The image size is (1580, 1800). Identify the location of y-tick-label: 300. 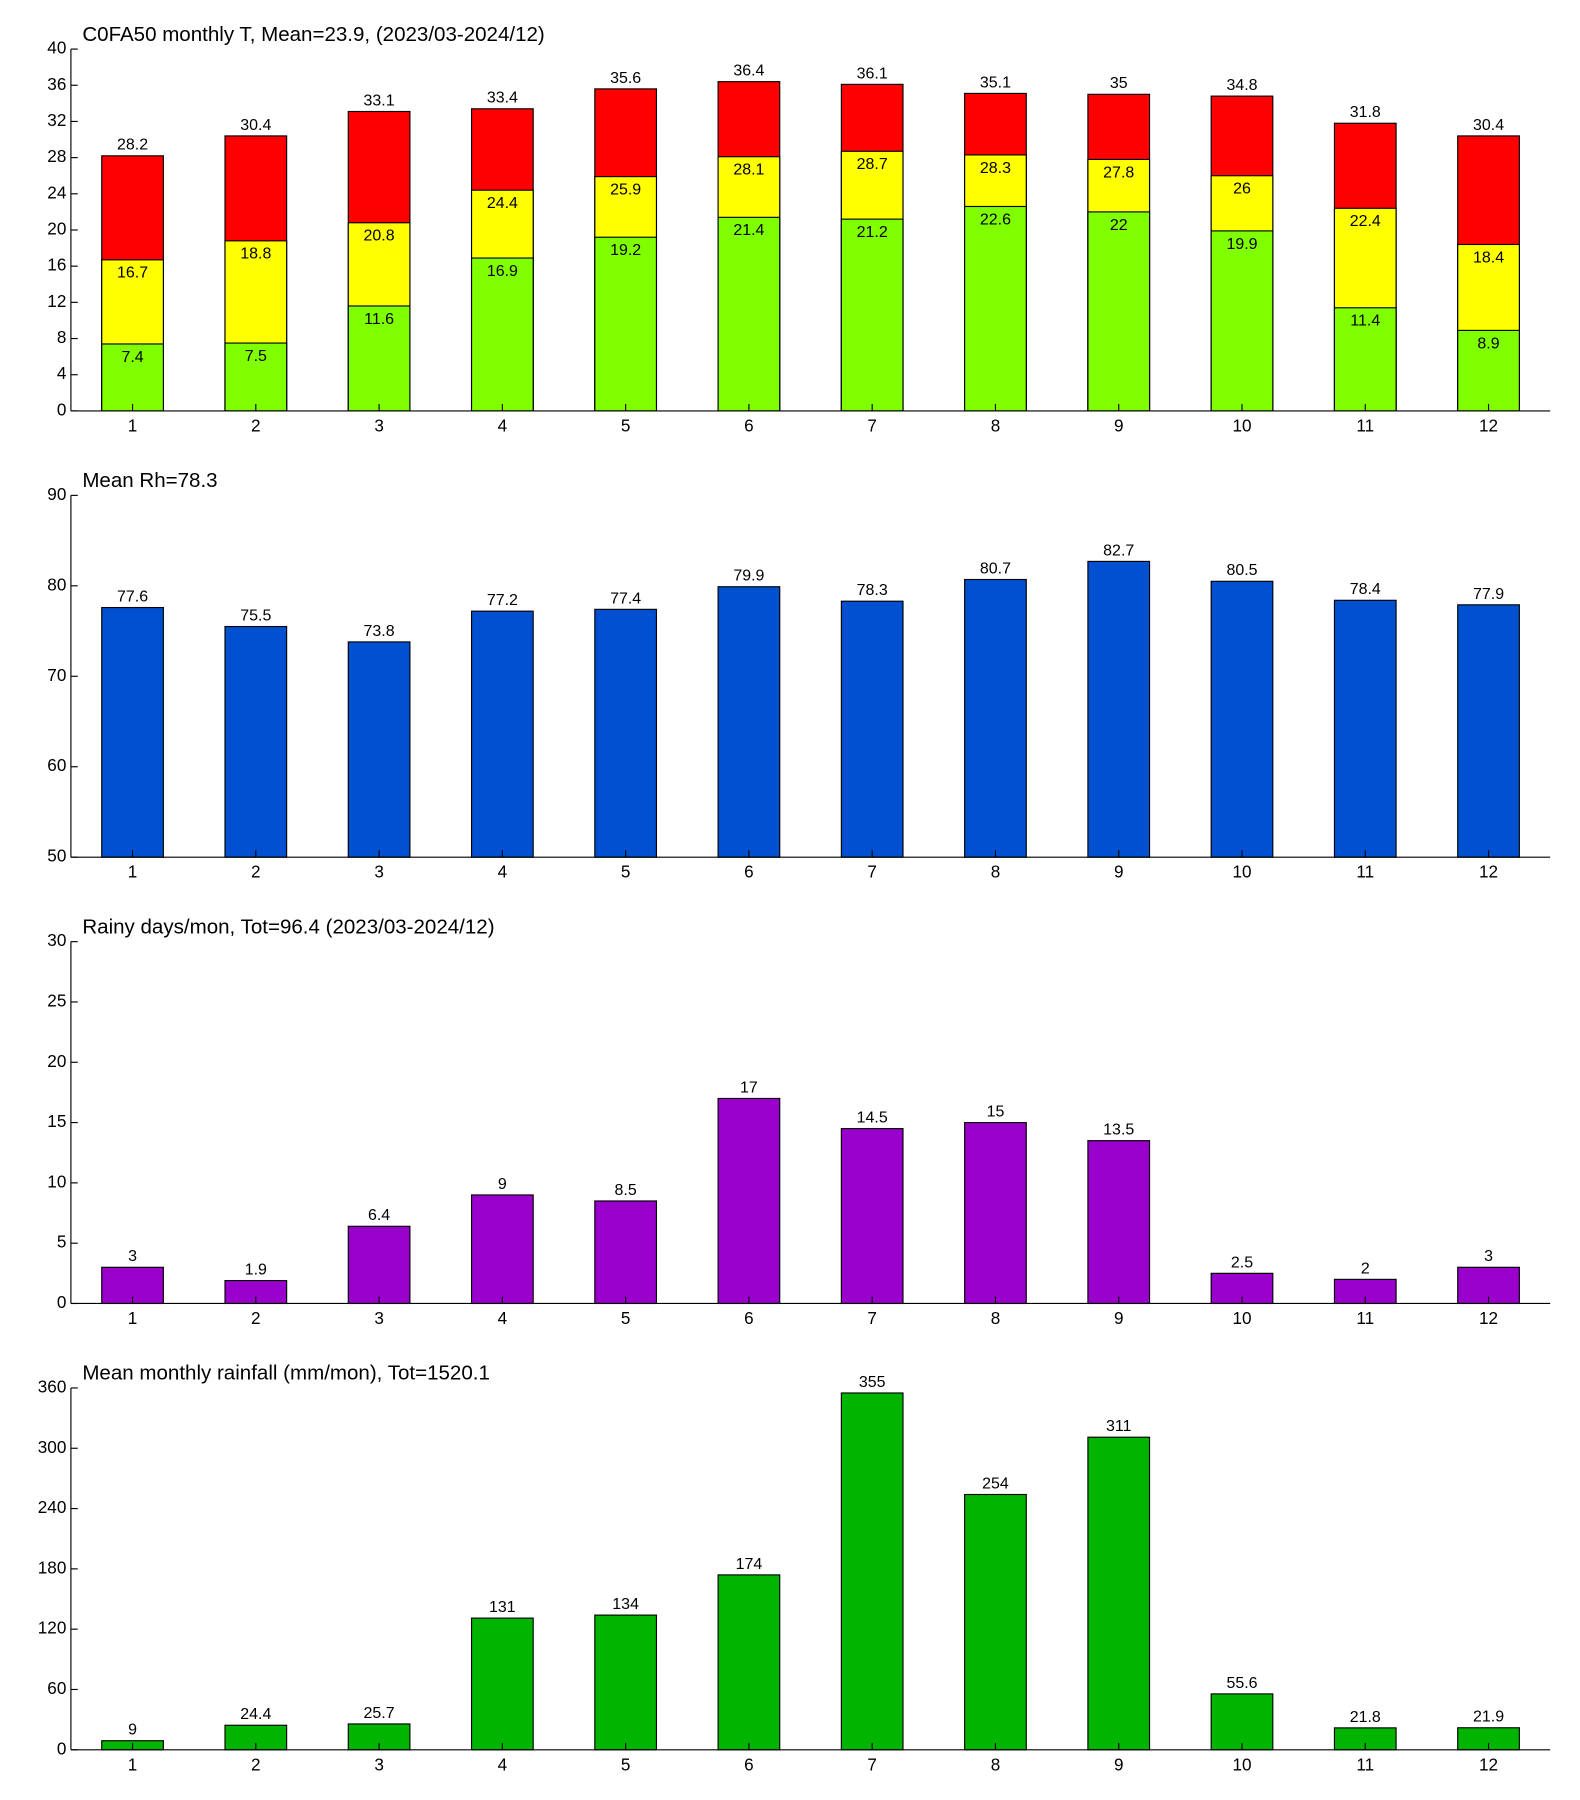
(52, 1447).